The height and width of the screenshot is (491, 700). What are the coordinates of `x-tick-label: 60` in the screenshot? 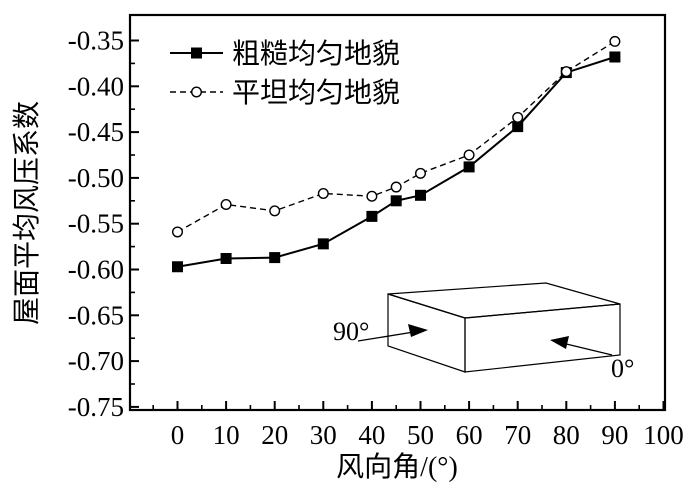 It's located at (469, 435).